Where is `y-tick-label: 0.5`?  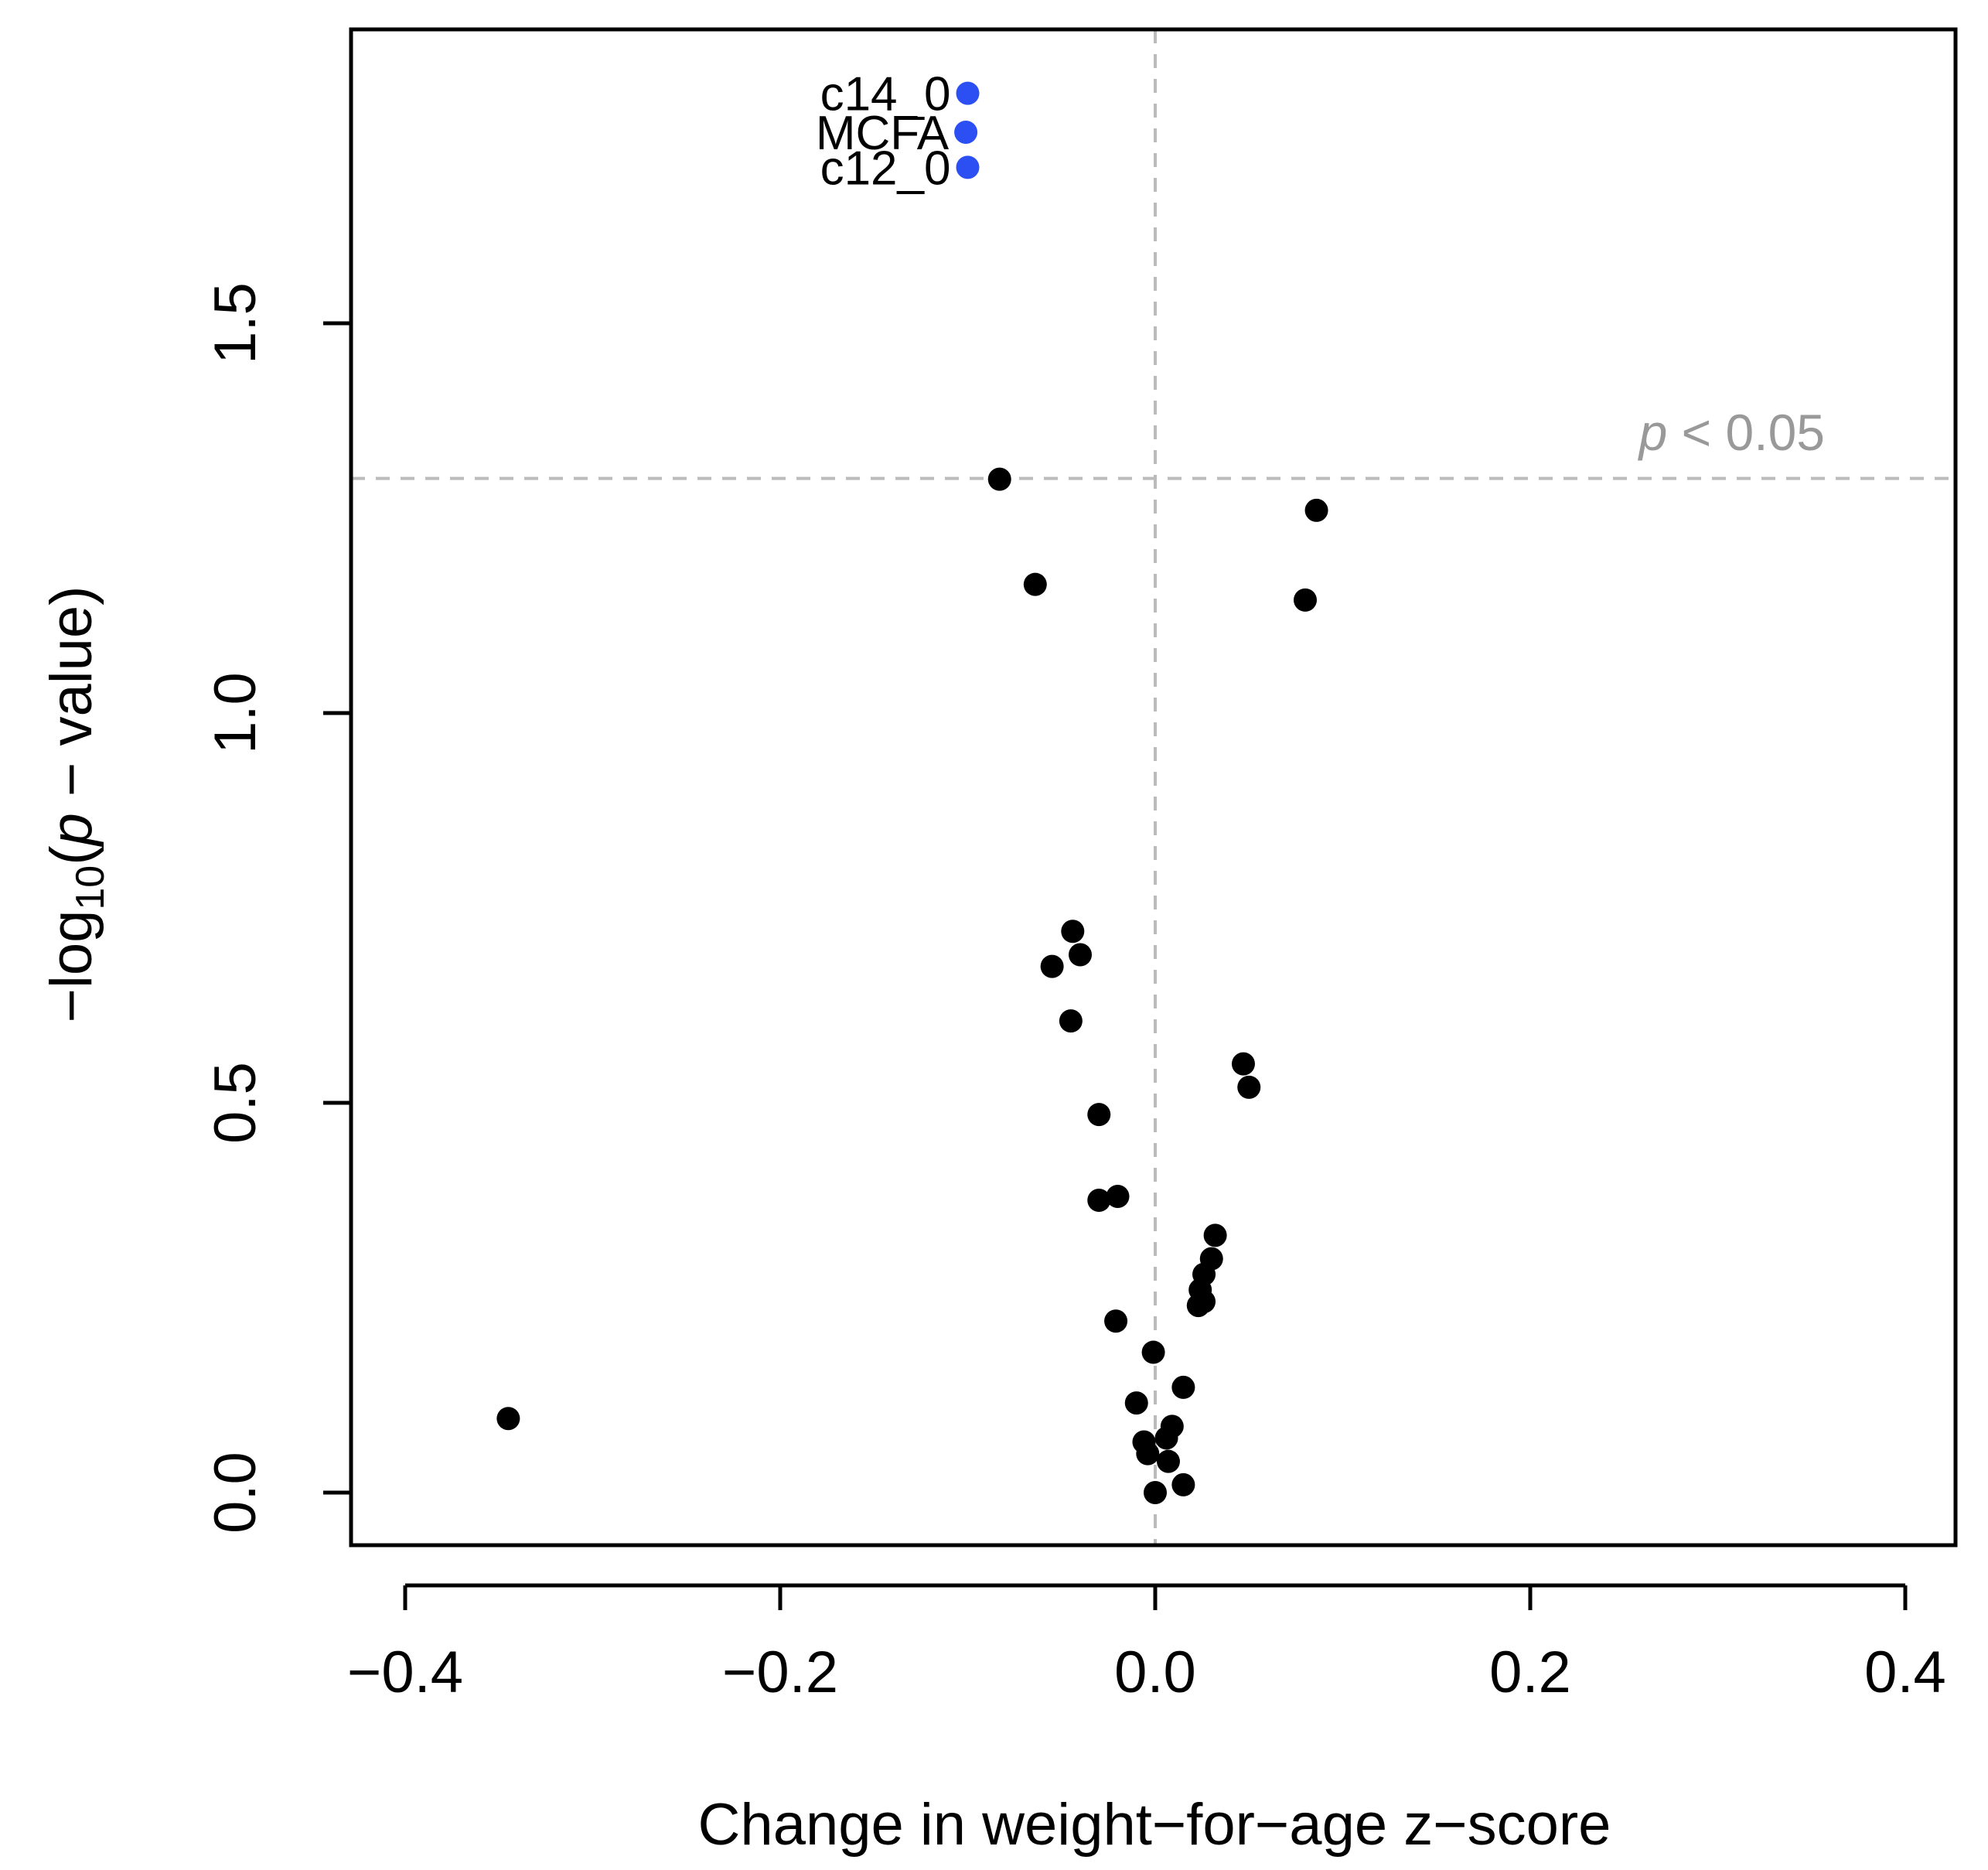 y-tick-label: 0.5 is located at coordinates (235, 1103).